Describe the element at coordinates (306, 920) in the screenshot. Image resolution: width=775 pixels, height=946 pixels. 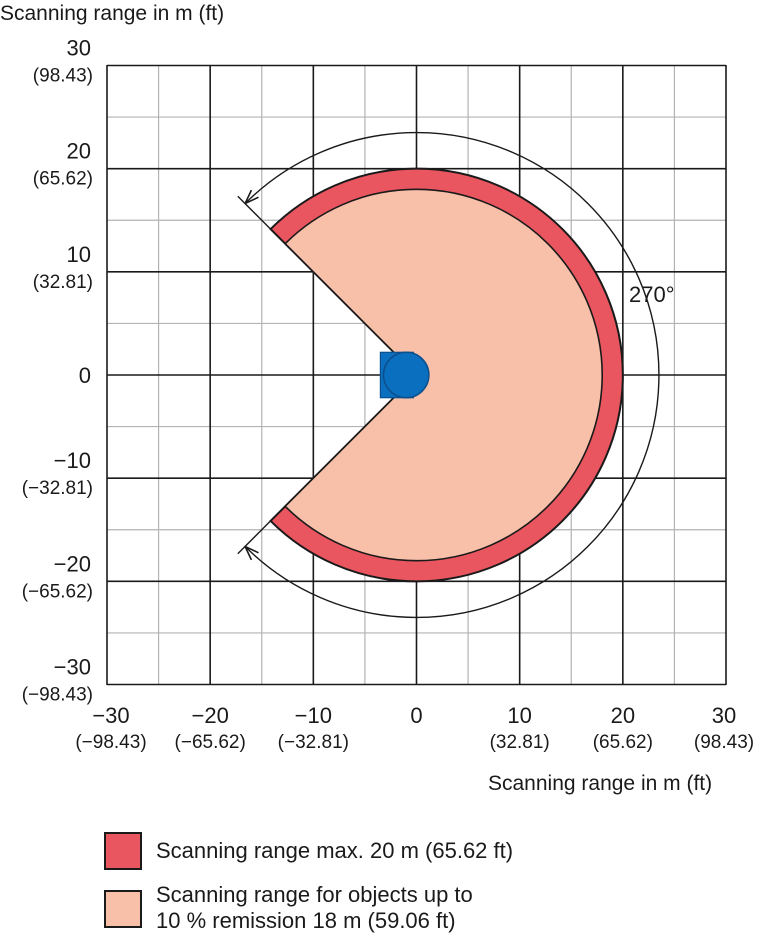
I see `legend-label-remission-line-2: 10 % remission 18 m (59.06 ft)` at that location.